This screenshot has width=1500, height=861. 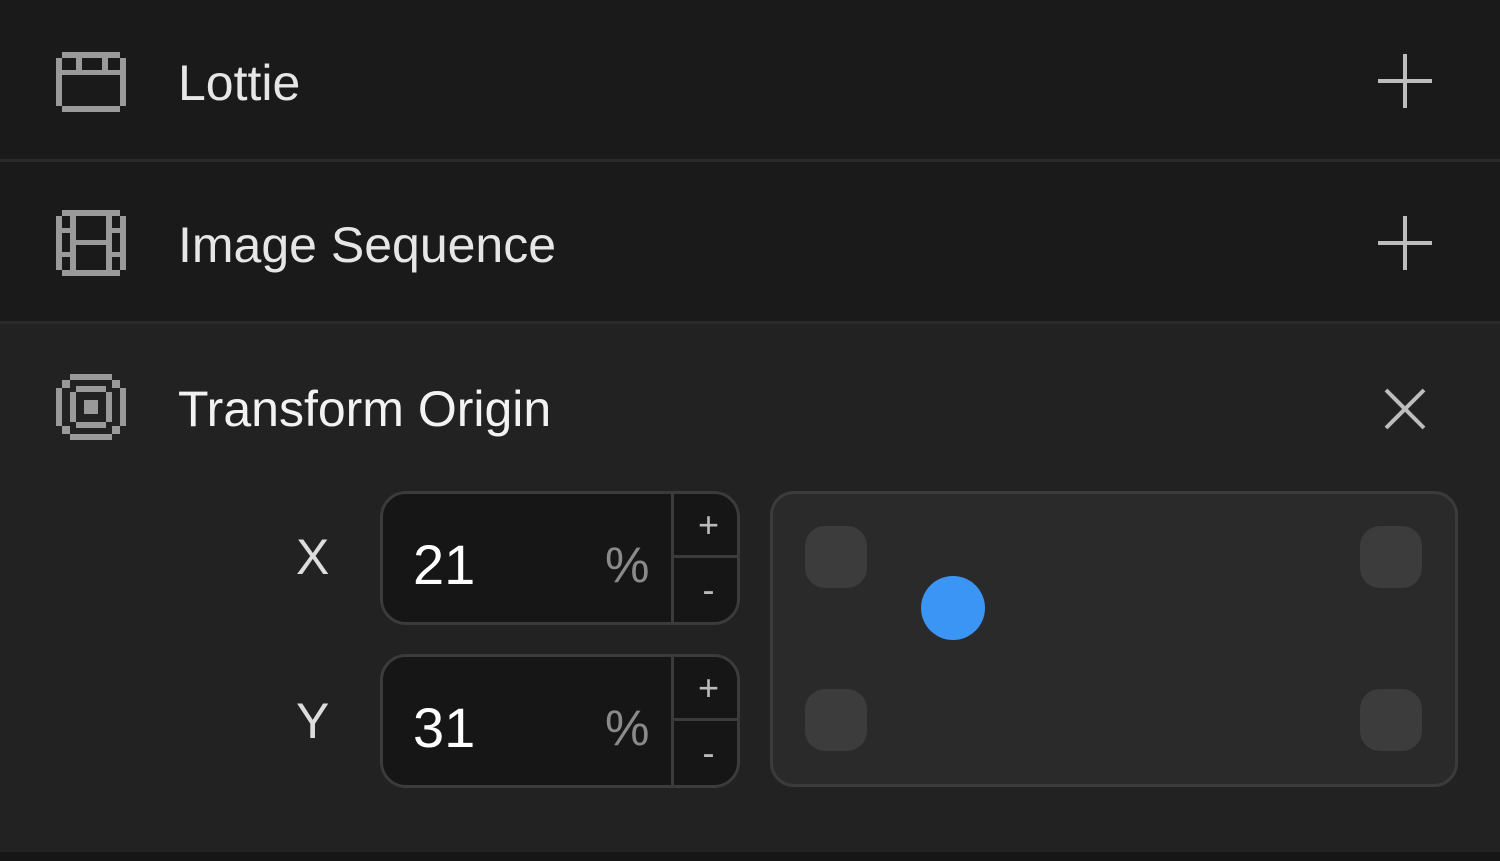 I want to click on section-title: Transform Origin, so click(x=365, y=409).